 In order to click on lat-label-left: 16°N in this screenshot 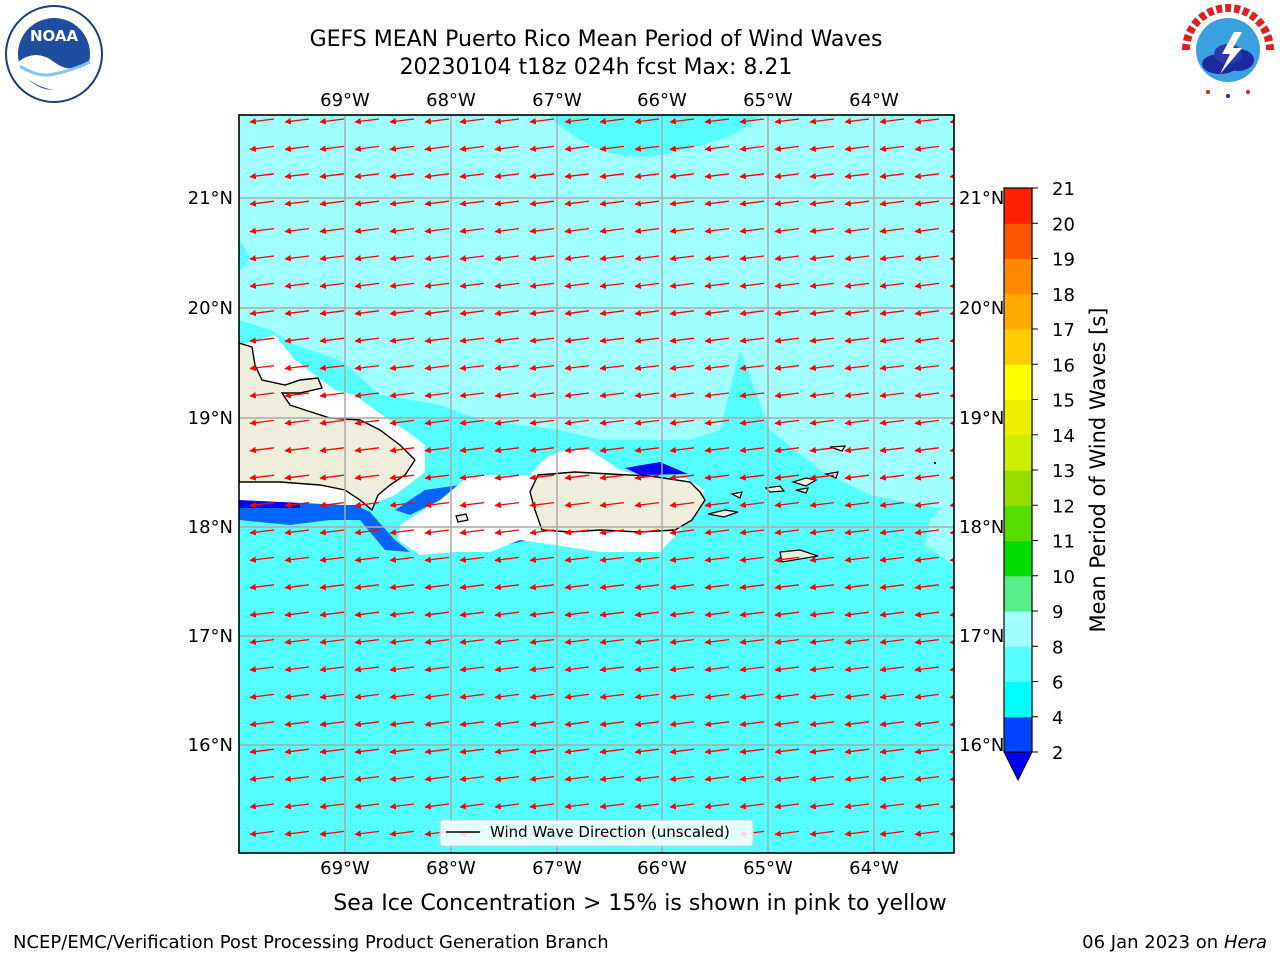, I will do `click(210, 745)`.